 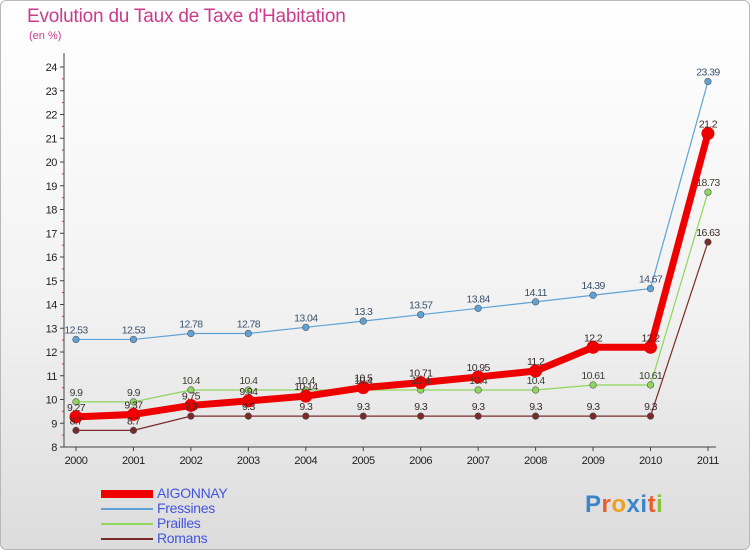 I want to click on data-label: 13.57, so click(x=421, y=306).